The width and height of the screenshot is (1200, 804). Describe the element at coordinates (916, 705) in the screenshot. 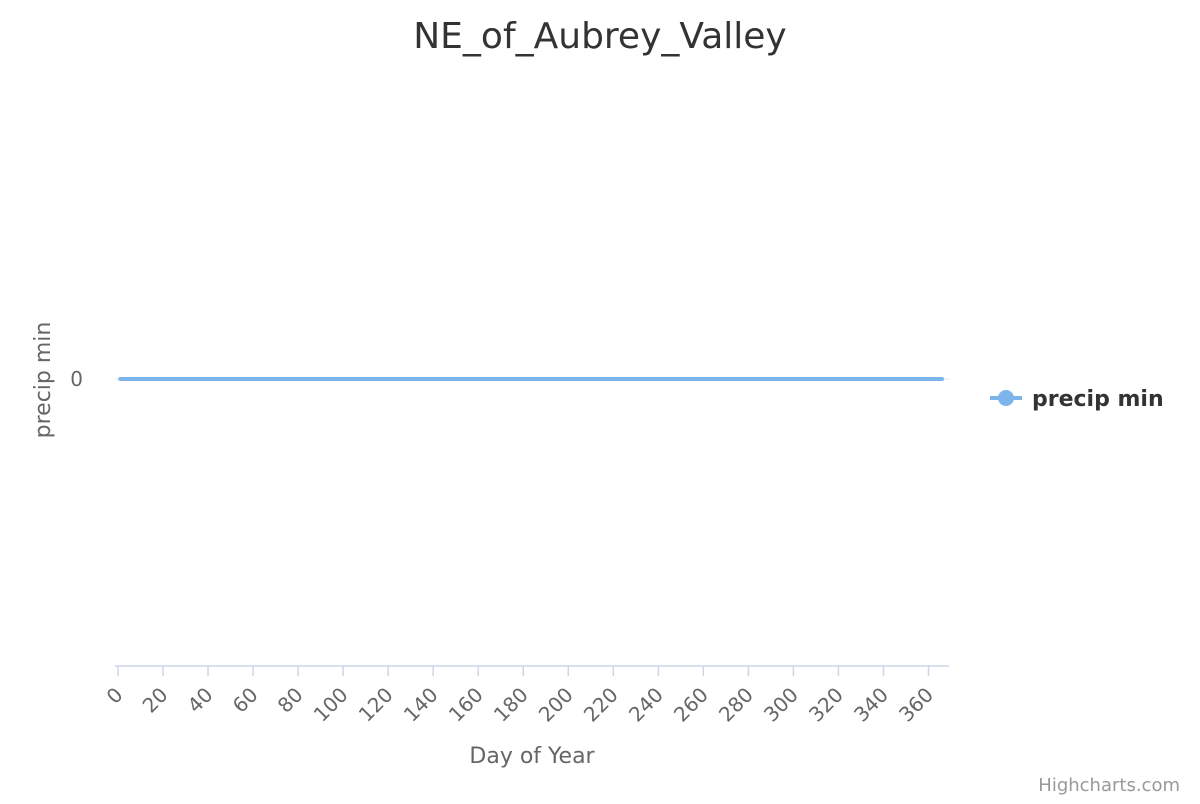

I see `x-tick-label: 360` at that location.